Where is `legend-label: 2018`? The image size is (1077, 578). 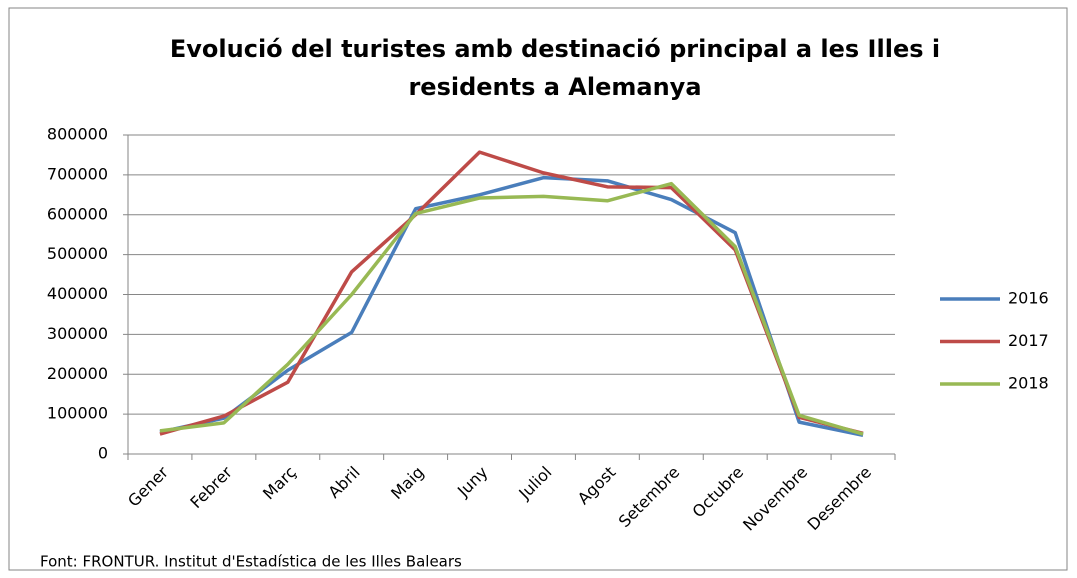
legend-label: 2018 is located at coordinates (1028, 383).